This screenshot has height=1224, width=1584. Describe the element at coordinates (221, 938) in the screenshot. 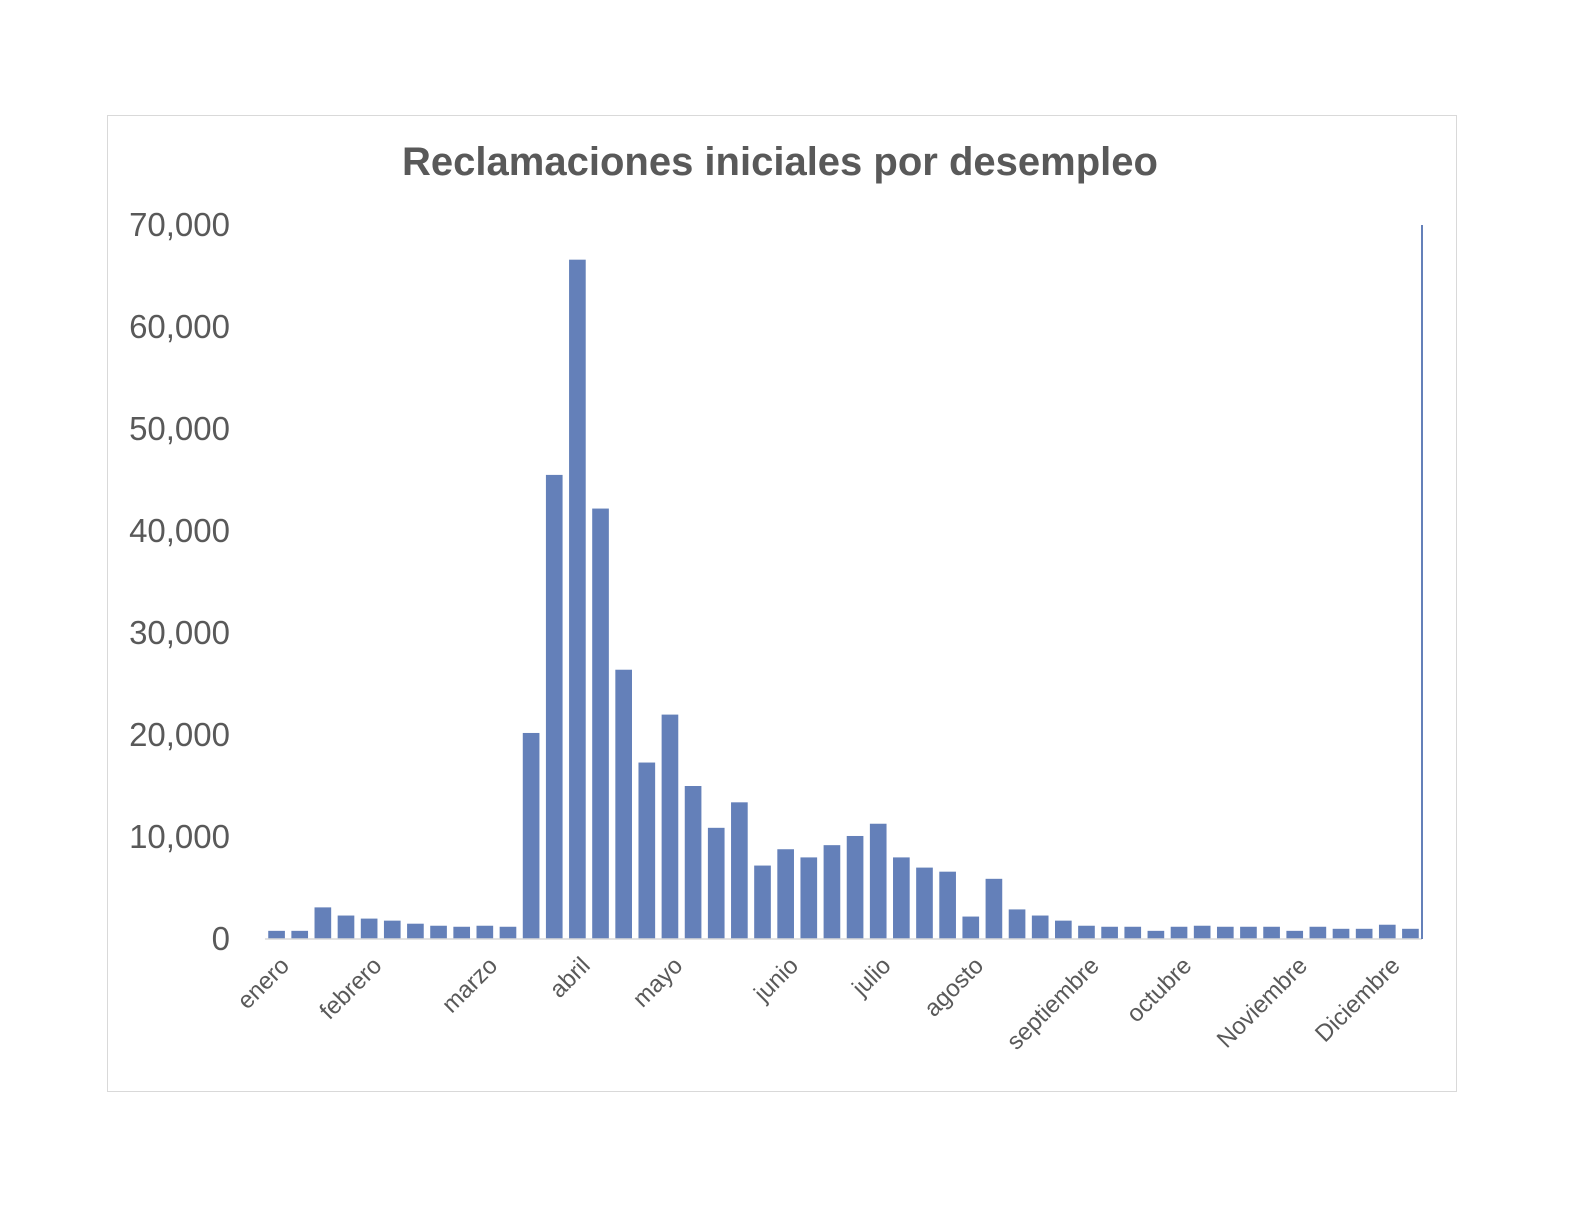

I see `y-tick-label: 0` at that location.